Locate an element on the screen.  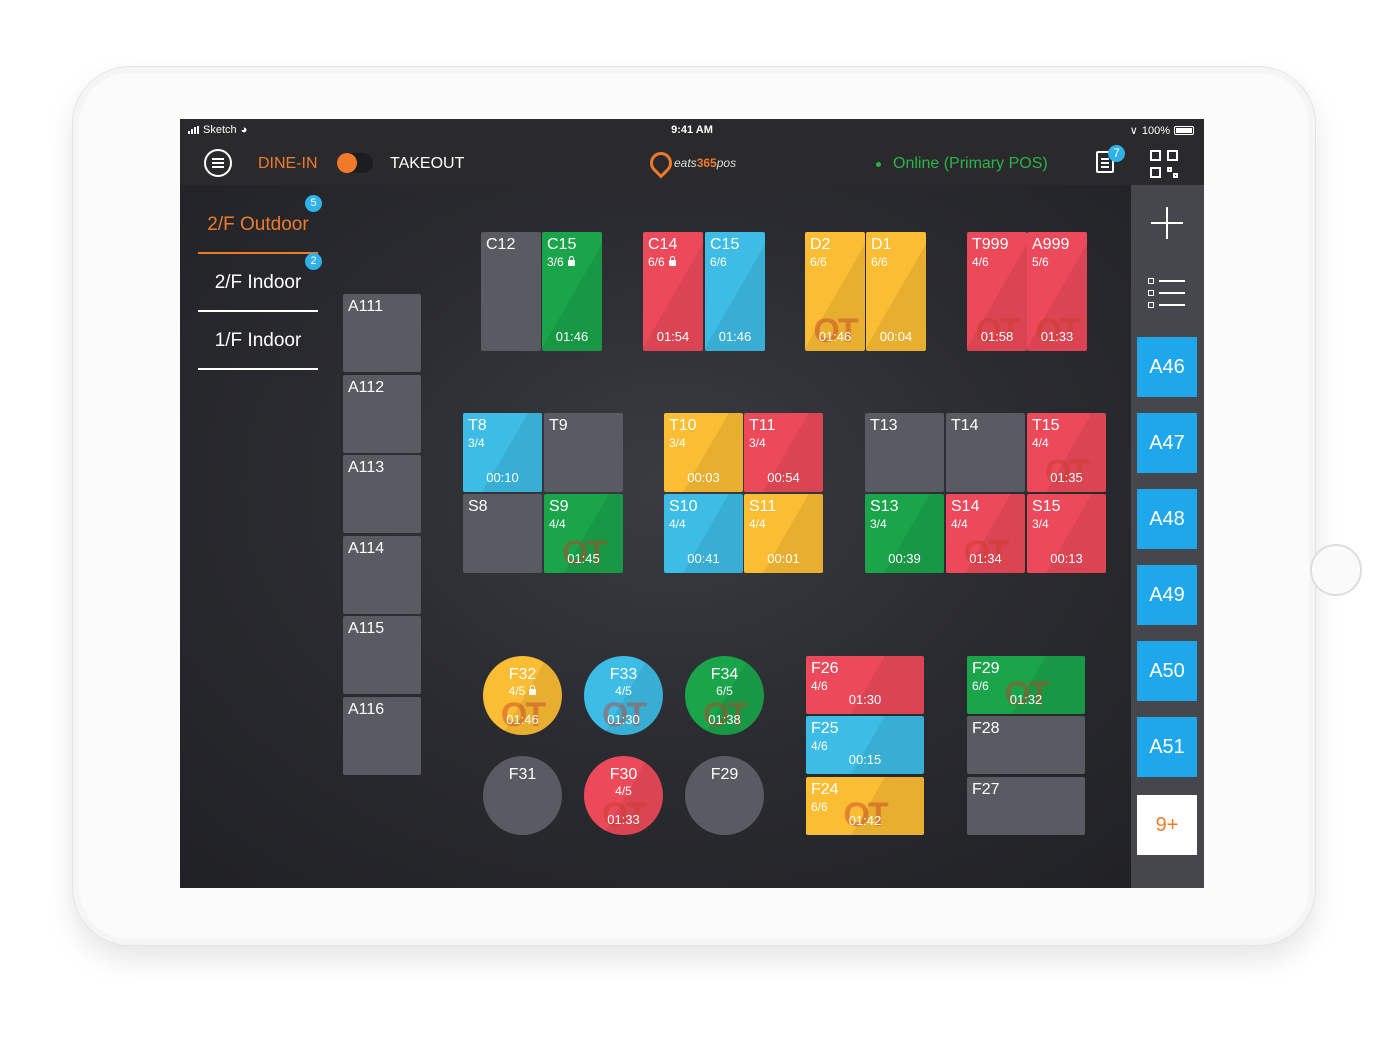
table-name: S8 is located at coordinates (478, 506).